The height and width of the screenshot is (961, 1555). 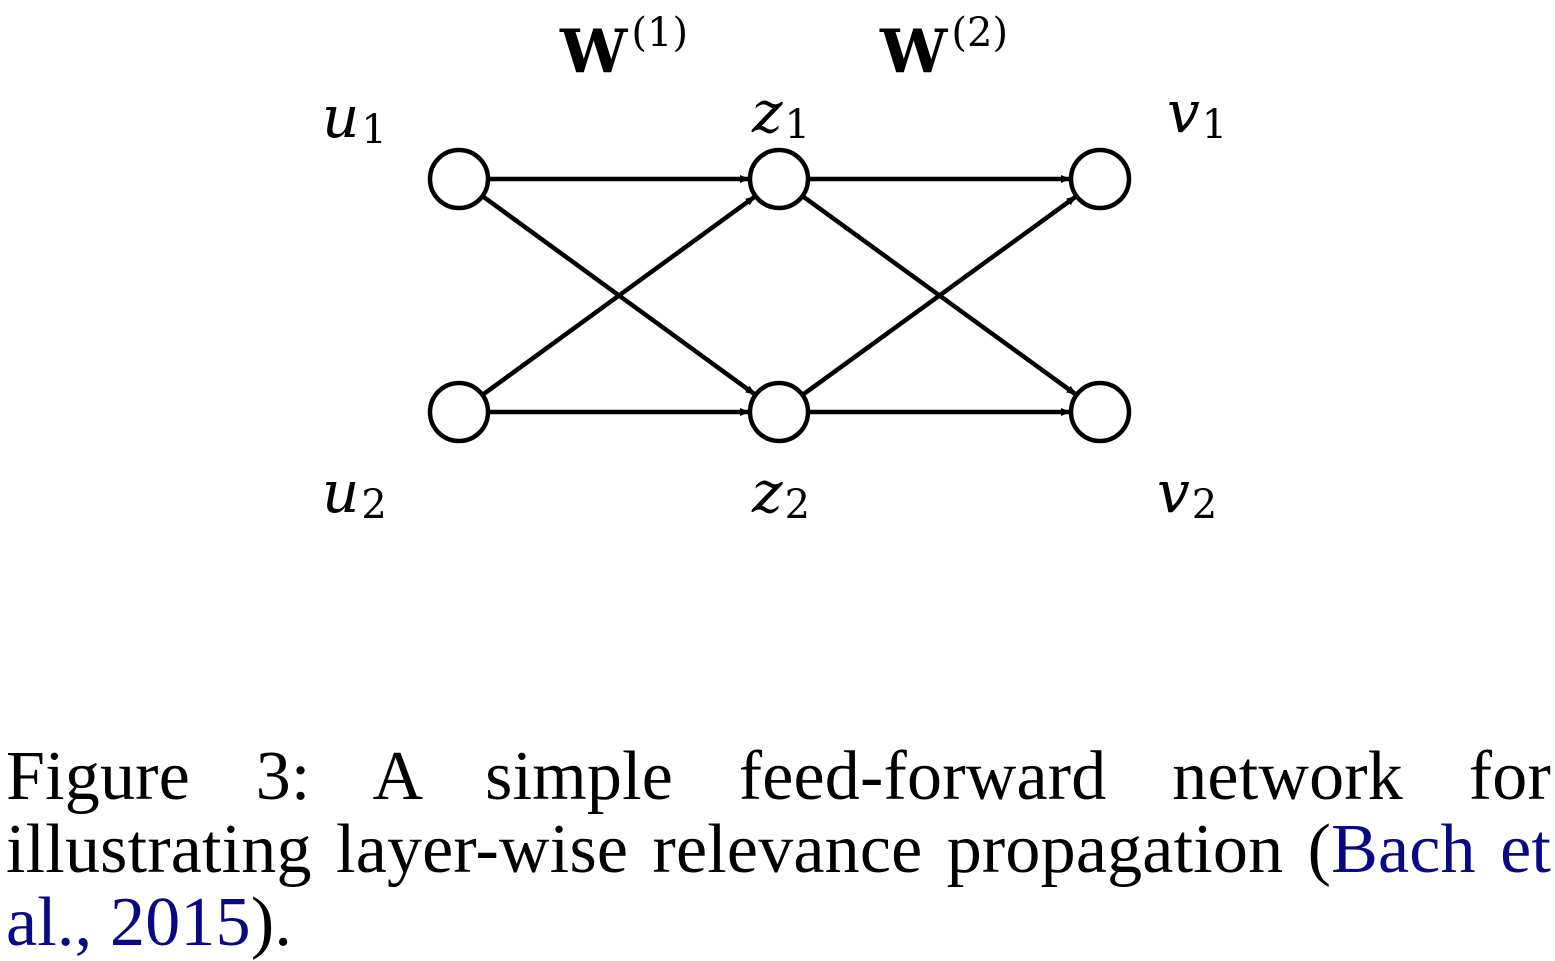 I want to click on node-label-v1: v1, so click(x=1197, y=113).